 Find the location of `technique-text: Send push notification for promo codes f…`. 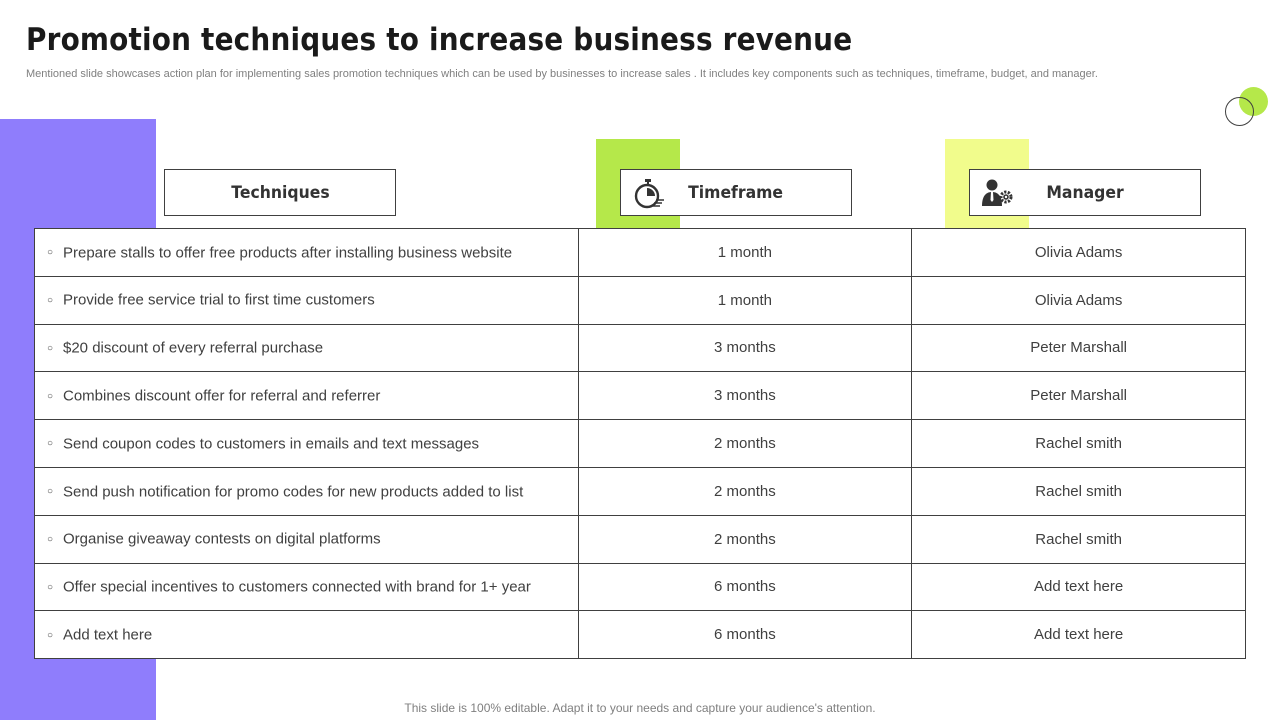

technique-text: Send push notification for promo codes f… is located at coordinates (293, 492).